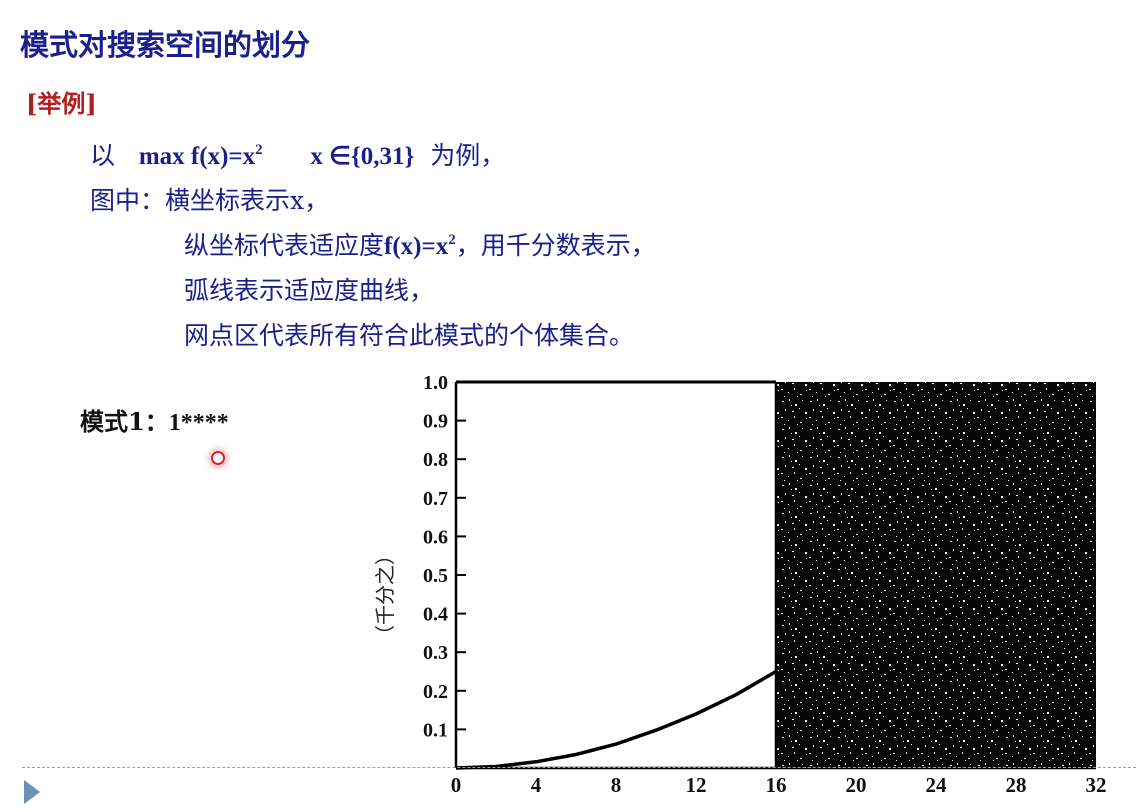 This screenshot has height=812, width=1136. I want to click on y-tick-label: 0.6, so click(435, 537).